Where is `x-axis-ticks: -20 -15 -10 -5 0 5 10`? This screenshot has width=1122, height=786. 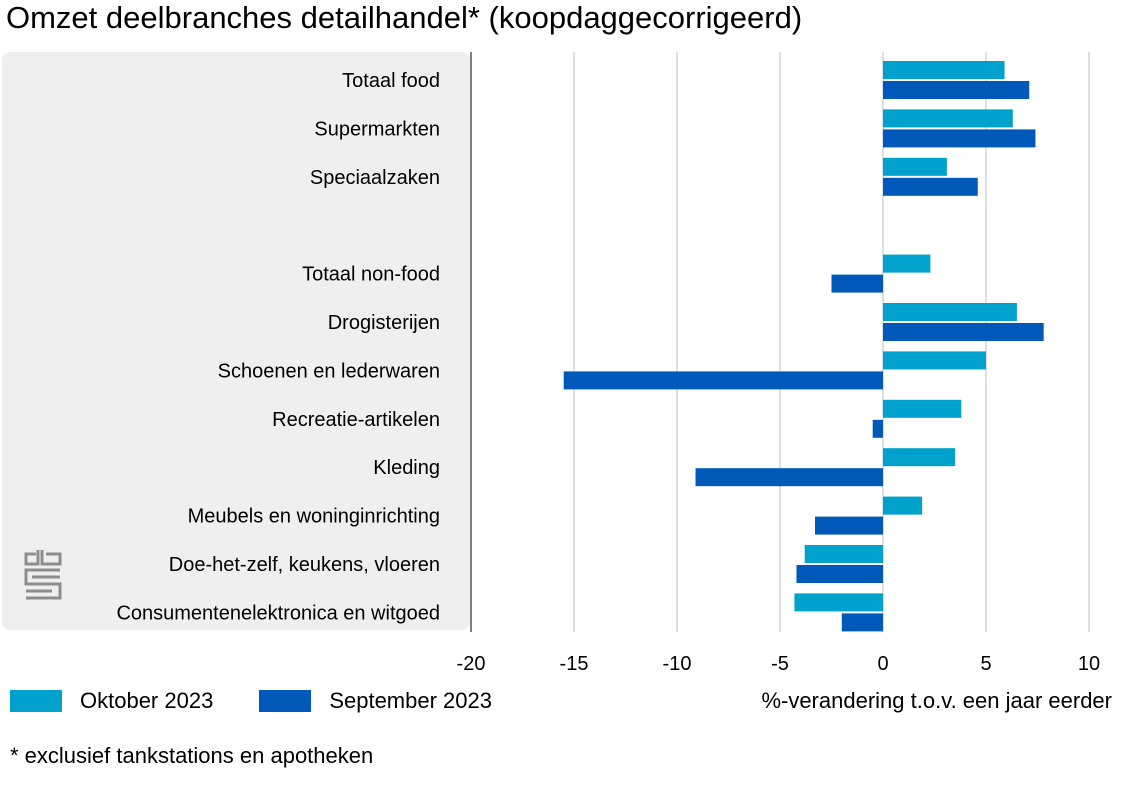
x-axis-ticks: -20 -15 -10 -5 0 5 10 is located at coordinates (779, 664).